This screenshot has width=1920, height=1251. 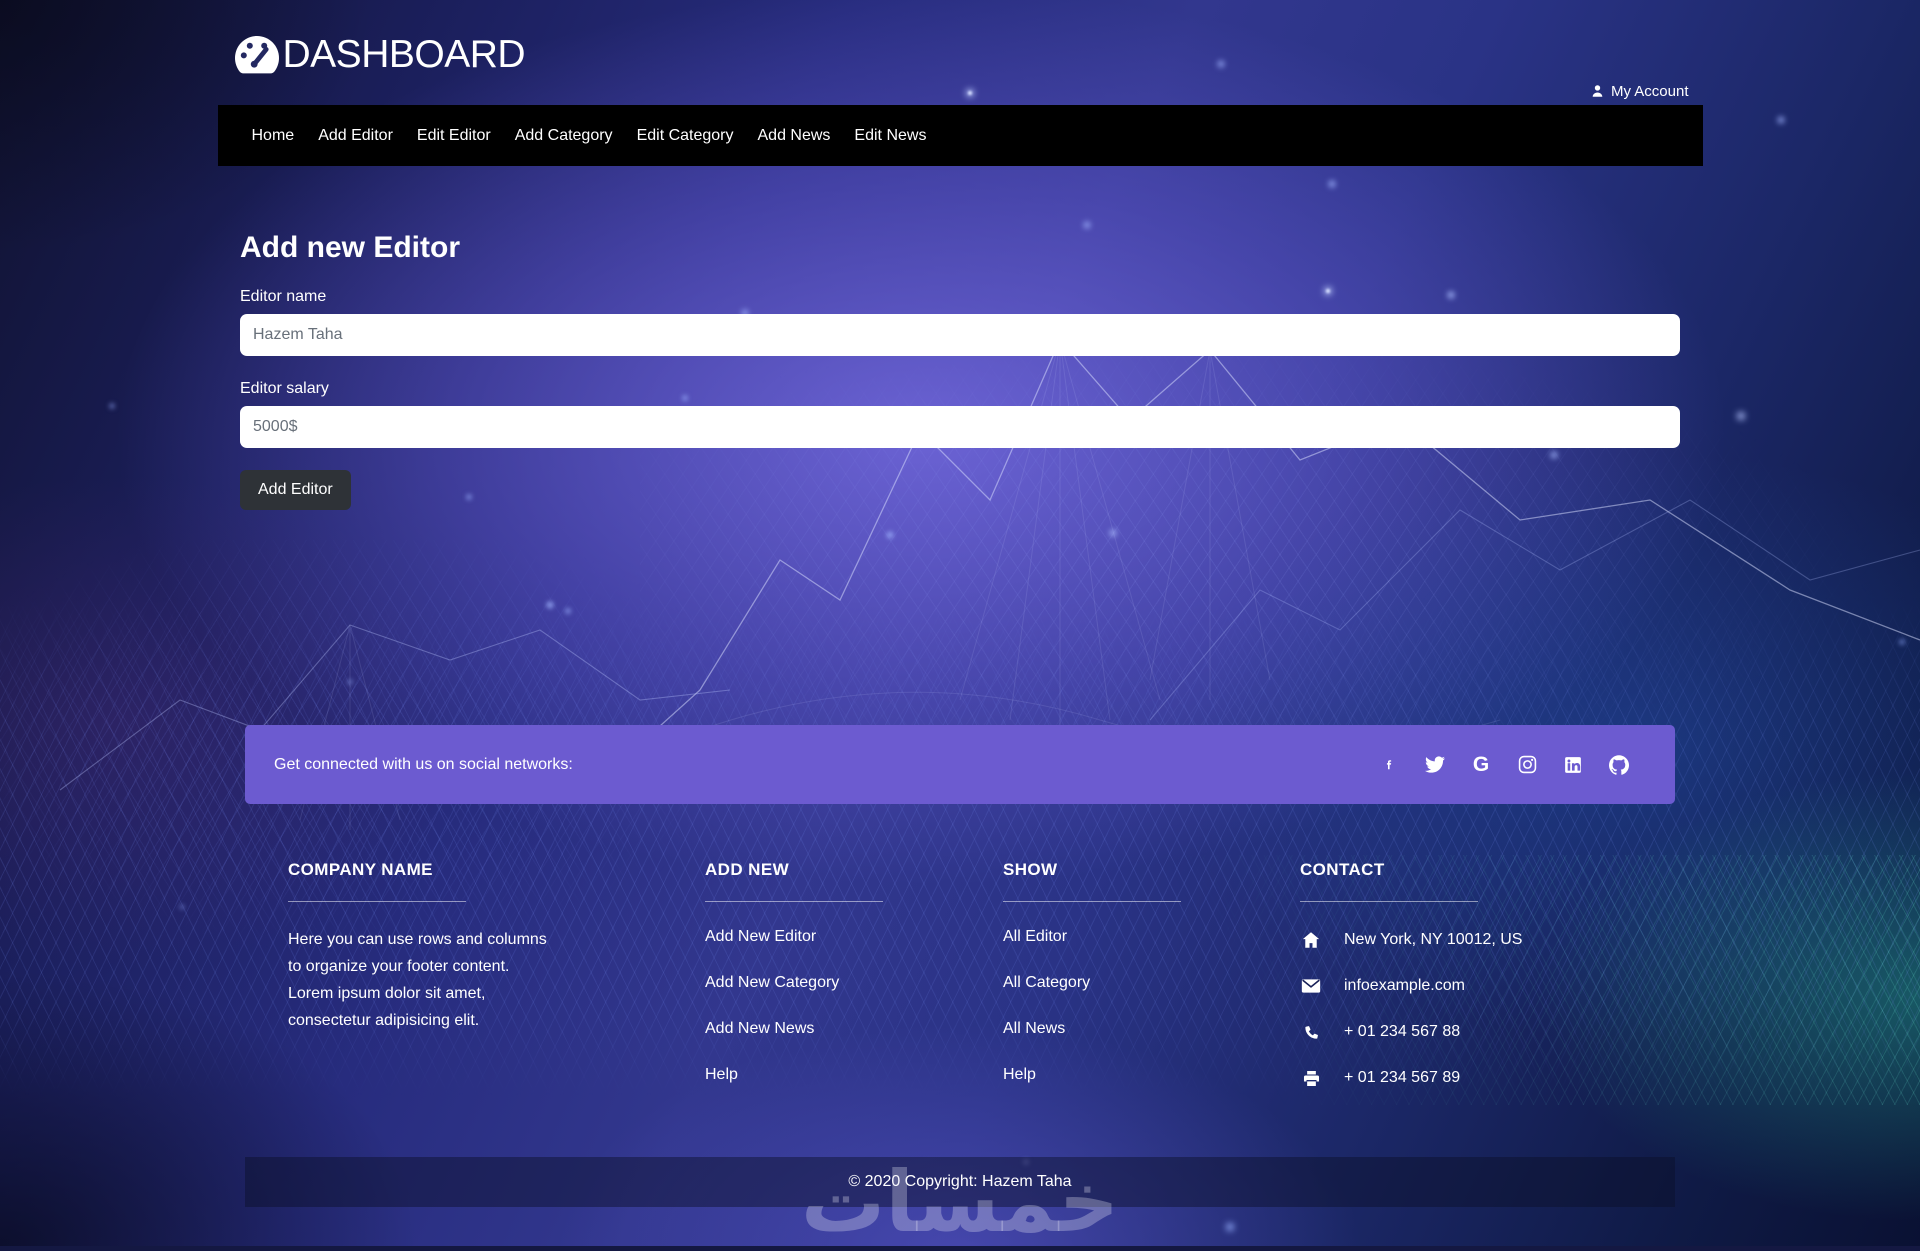 What do you see at coordinates (1311, 986) in the screenshot?
I see `envelope-icon` at bounding box center [1311, 986].